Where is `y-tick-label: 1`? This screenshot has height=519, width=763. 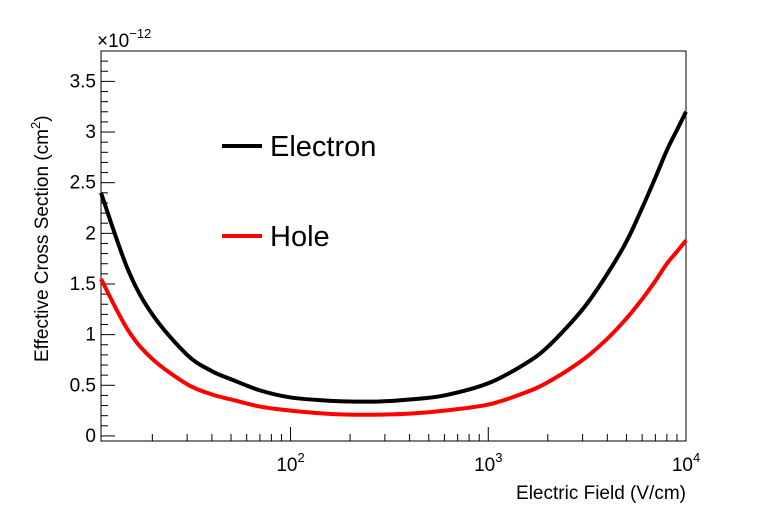 y-tick-label: 1 is located at coordinates (90, 335).